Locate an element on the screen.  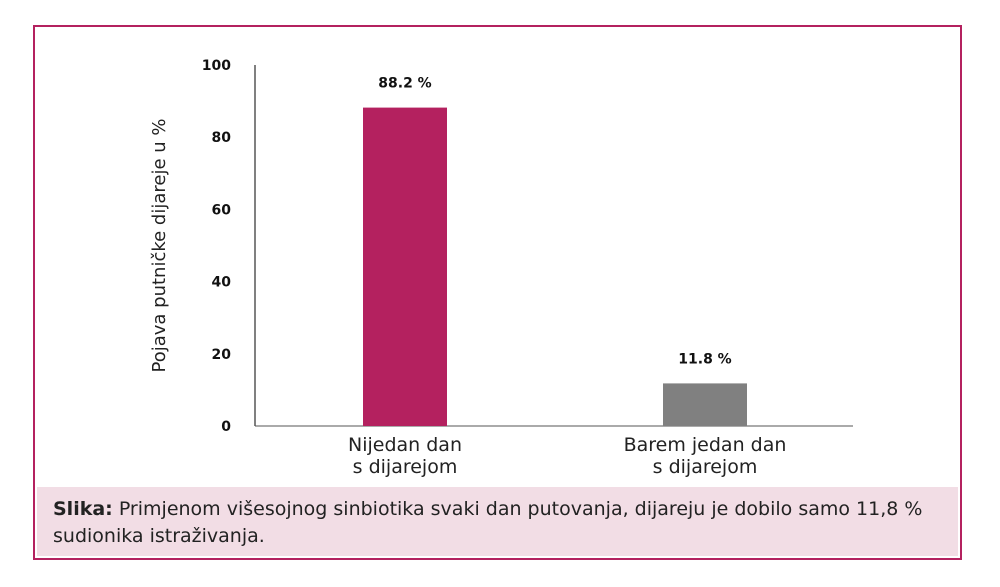
y-tick-label: 100 is located at coordinates (216, 66).